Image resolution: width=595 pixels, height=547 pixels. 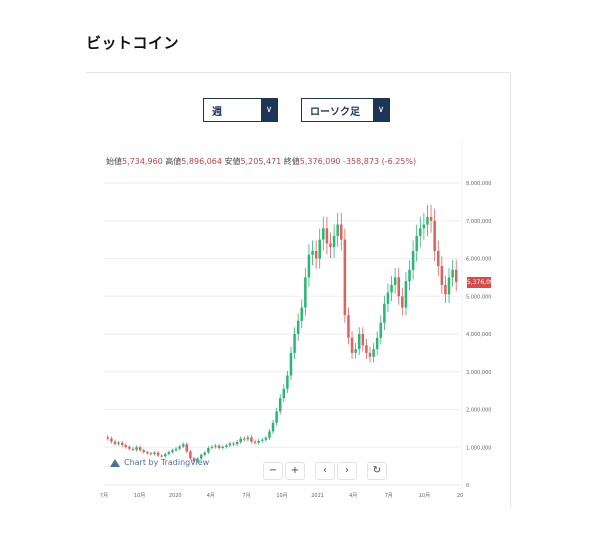 What do you see at coordinates (381, 110) in the screenshot?
I see `chevron-down-icon: ∨` at bounding box center [381, 110].